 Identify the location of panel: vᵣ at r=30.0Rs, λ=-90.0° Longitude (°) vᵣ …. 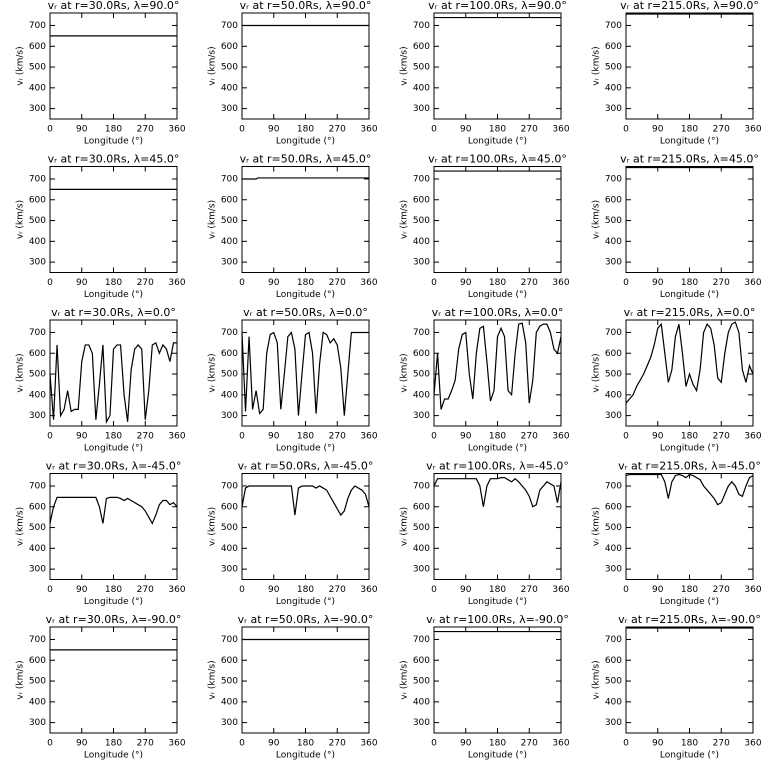
(101, 687).